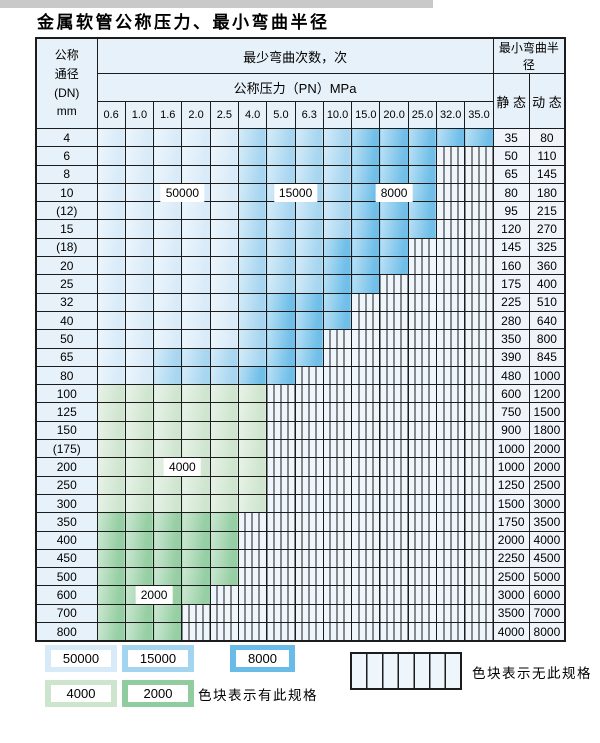  What do you see at coordinates (182, 192) in the screenshot?
I see `band-count-label: 50000` at bounding box center [182, 192].